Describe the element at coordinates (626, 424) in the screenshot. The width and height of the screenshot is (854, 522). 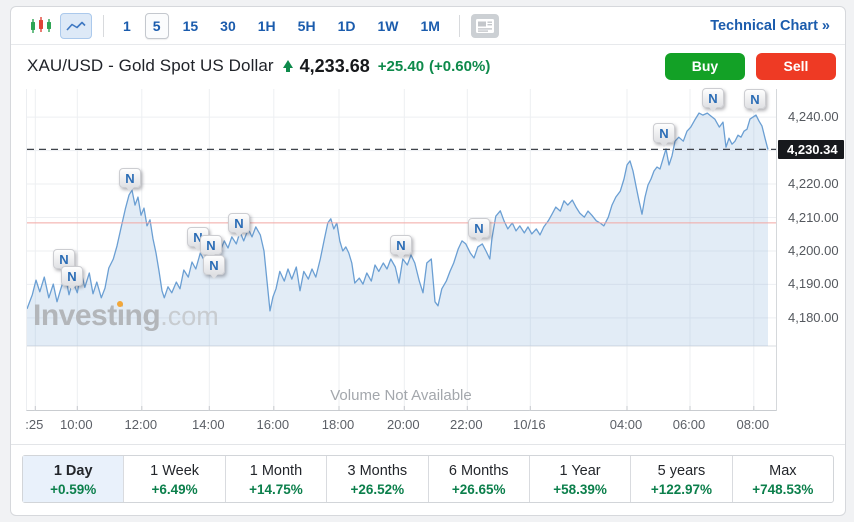
I see `x-axis-label: 04:00` at that location.